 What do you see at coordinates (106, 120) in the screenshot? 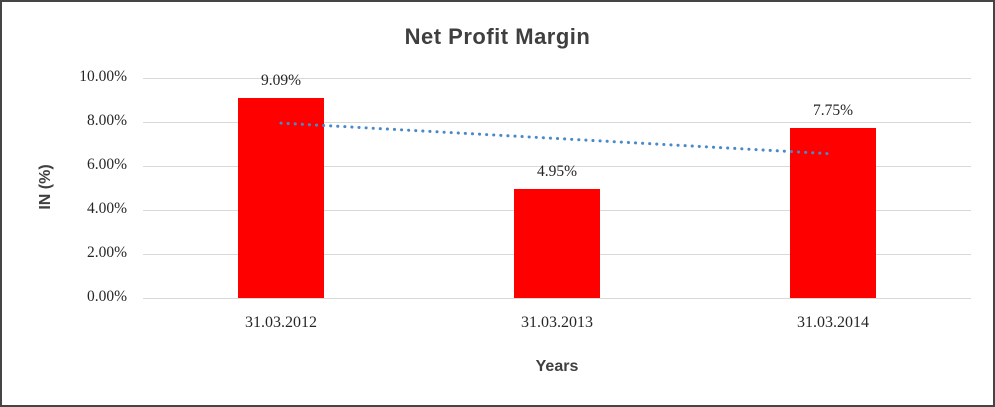
I see `y-tick-label: 8.00%` at bounding box center [106, 120].